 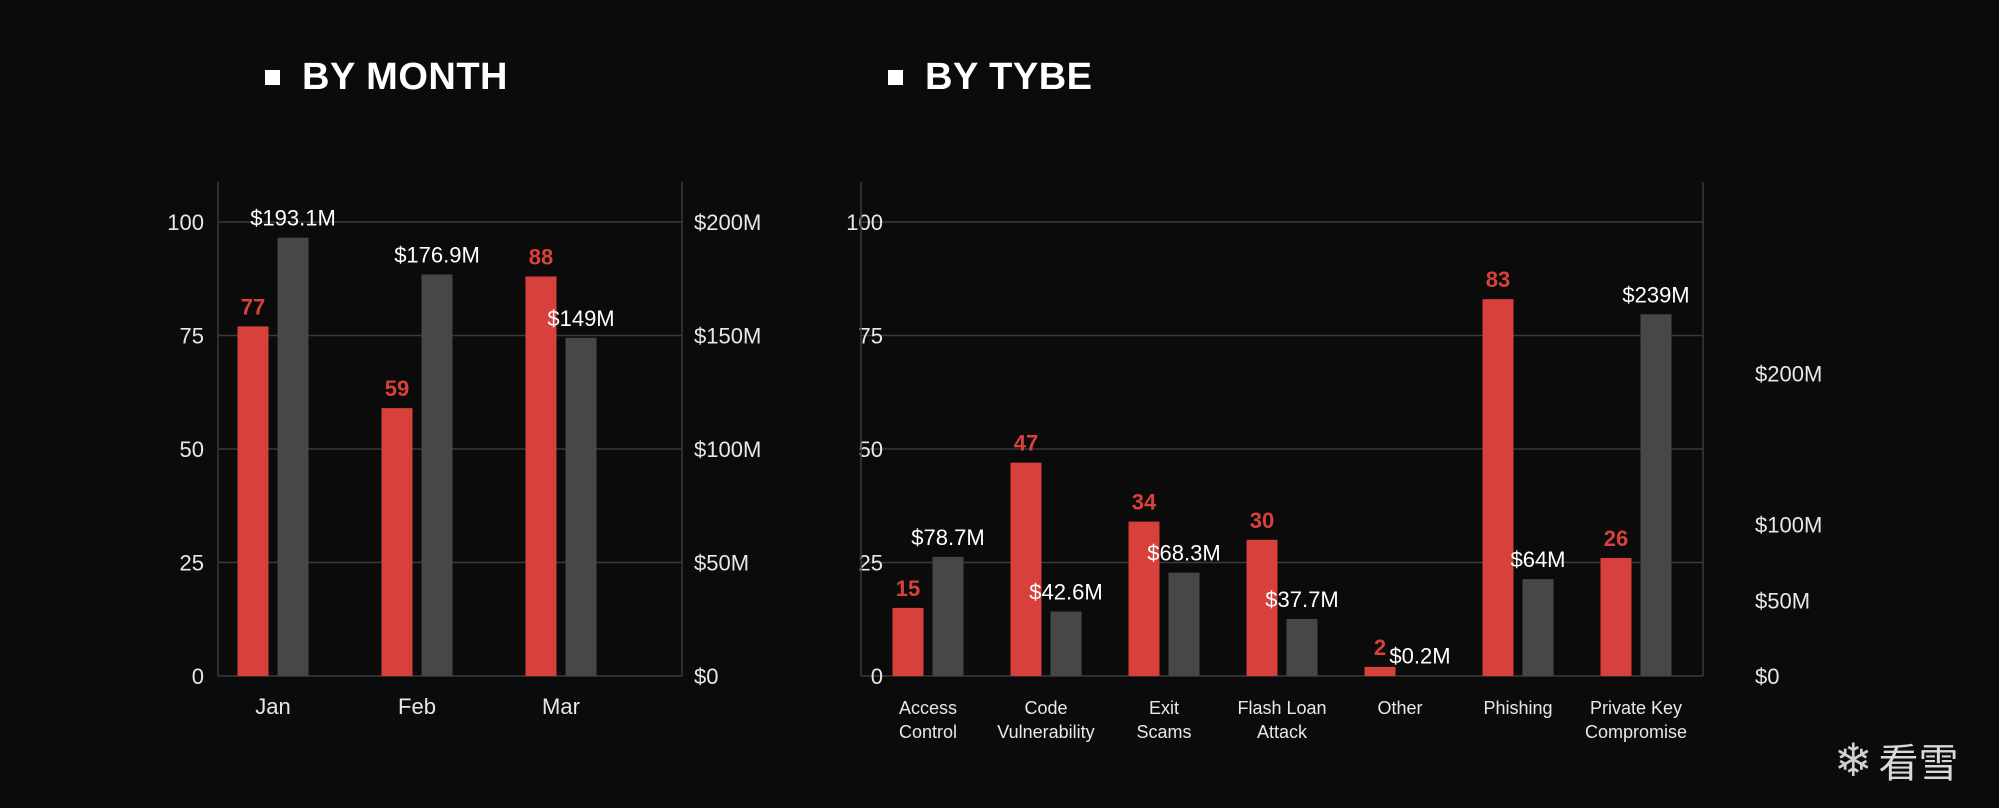 What do you see at coordinates (1517, 708) in the screenshot?
I see `category-tick-label: Phishing` at bounding box center [1517, 708].